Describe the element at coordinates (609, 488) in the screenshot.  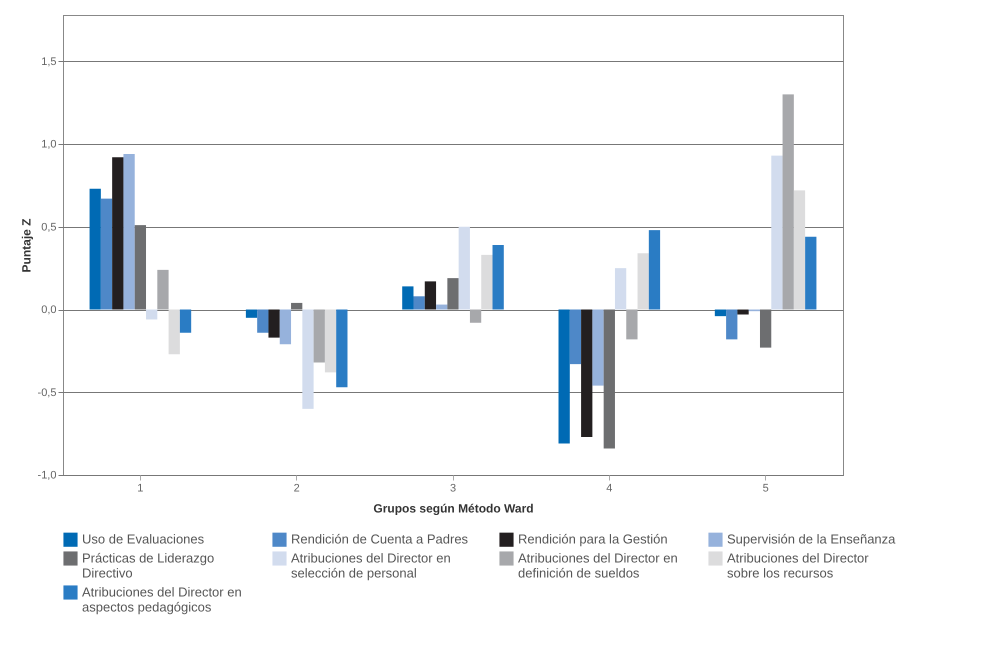
I see `x-tick-label: 4` at that location.